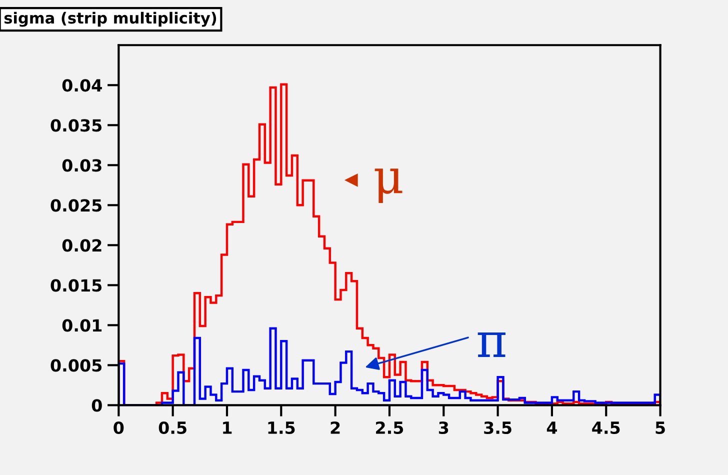 The image size is (728, 475). What do you see at coordinates (227, 428) in the screenshot?
I see `x-tick-label: 1` at bounding box center [227, 428].